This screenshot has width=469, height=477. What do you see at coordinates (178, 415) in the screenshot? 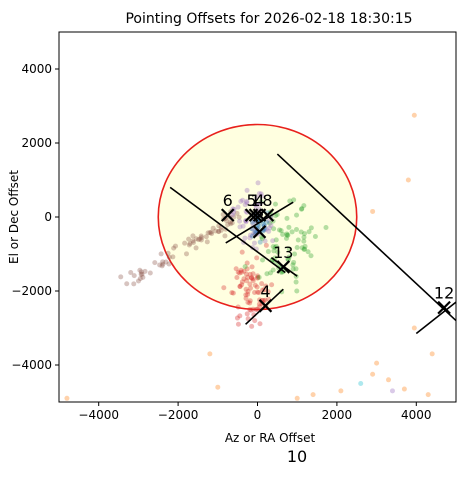
I see `x-tick-label: −2000` at bounding box center [178, 415].